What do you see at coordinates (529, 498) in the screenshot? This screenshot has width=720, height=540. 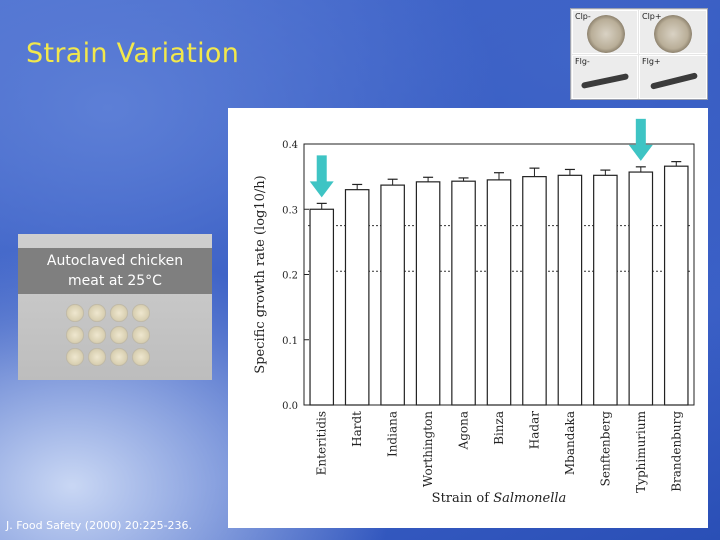 I see `x-axis-label-genus: Salmonella` at bounding box center [529, 498].